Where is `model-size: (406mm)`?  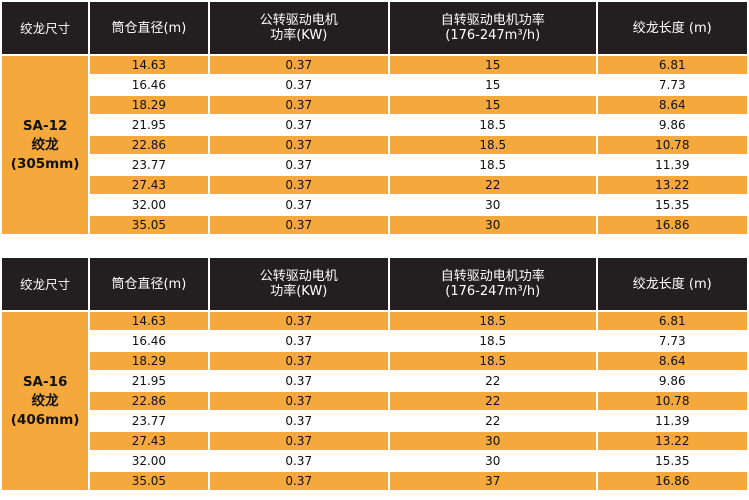
model-size: (406mm) is located at coordinates (45, 419).